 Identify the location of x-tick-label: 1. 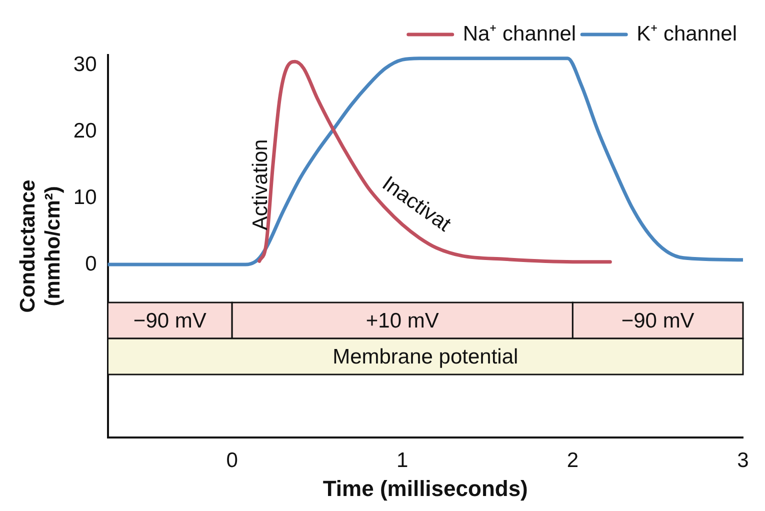
(402, 460).